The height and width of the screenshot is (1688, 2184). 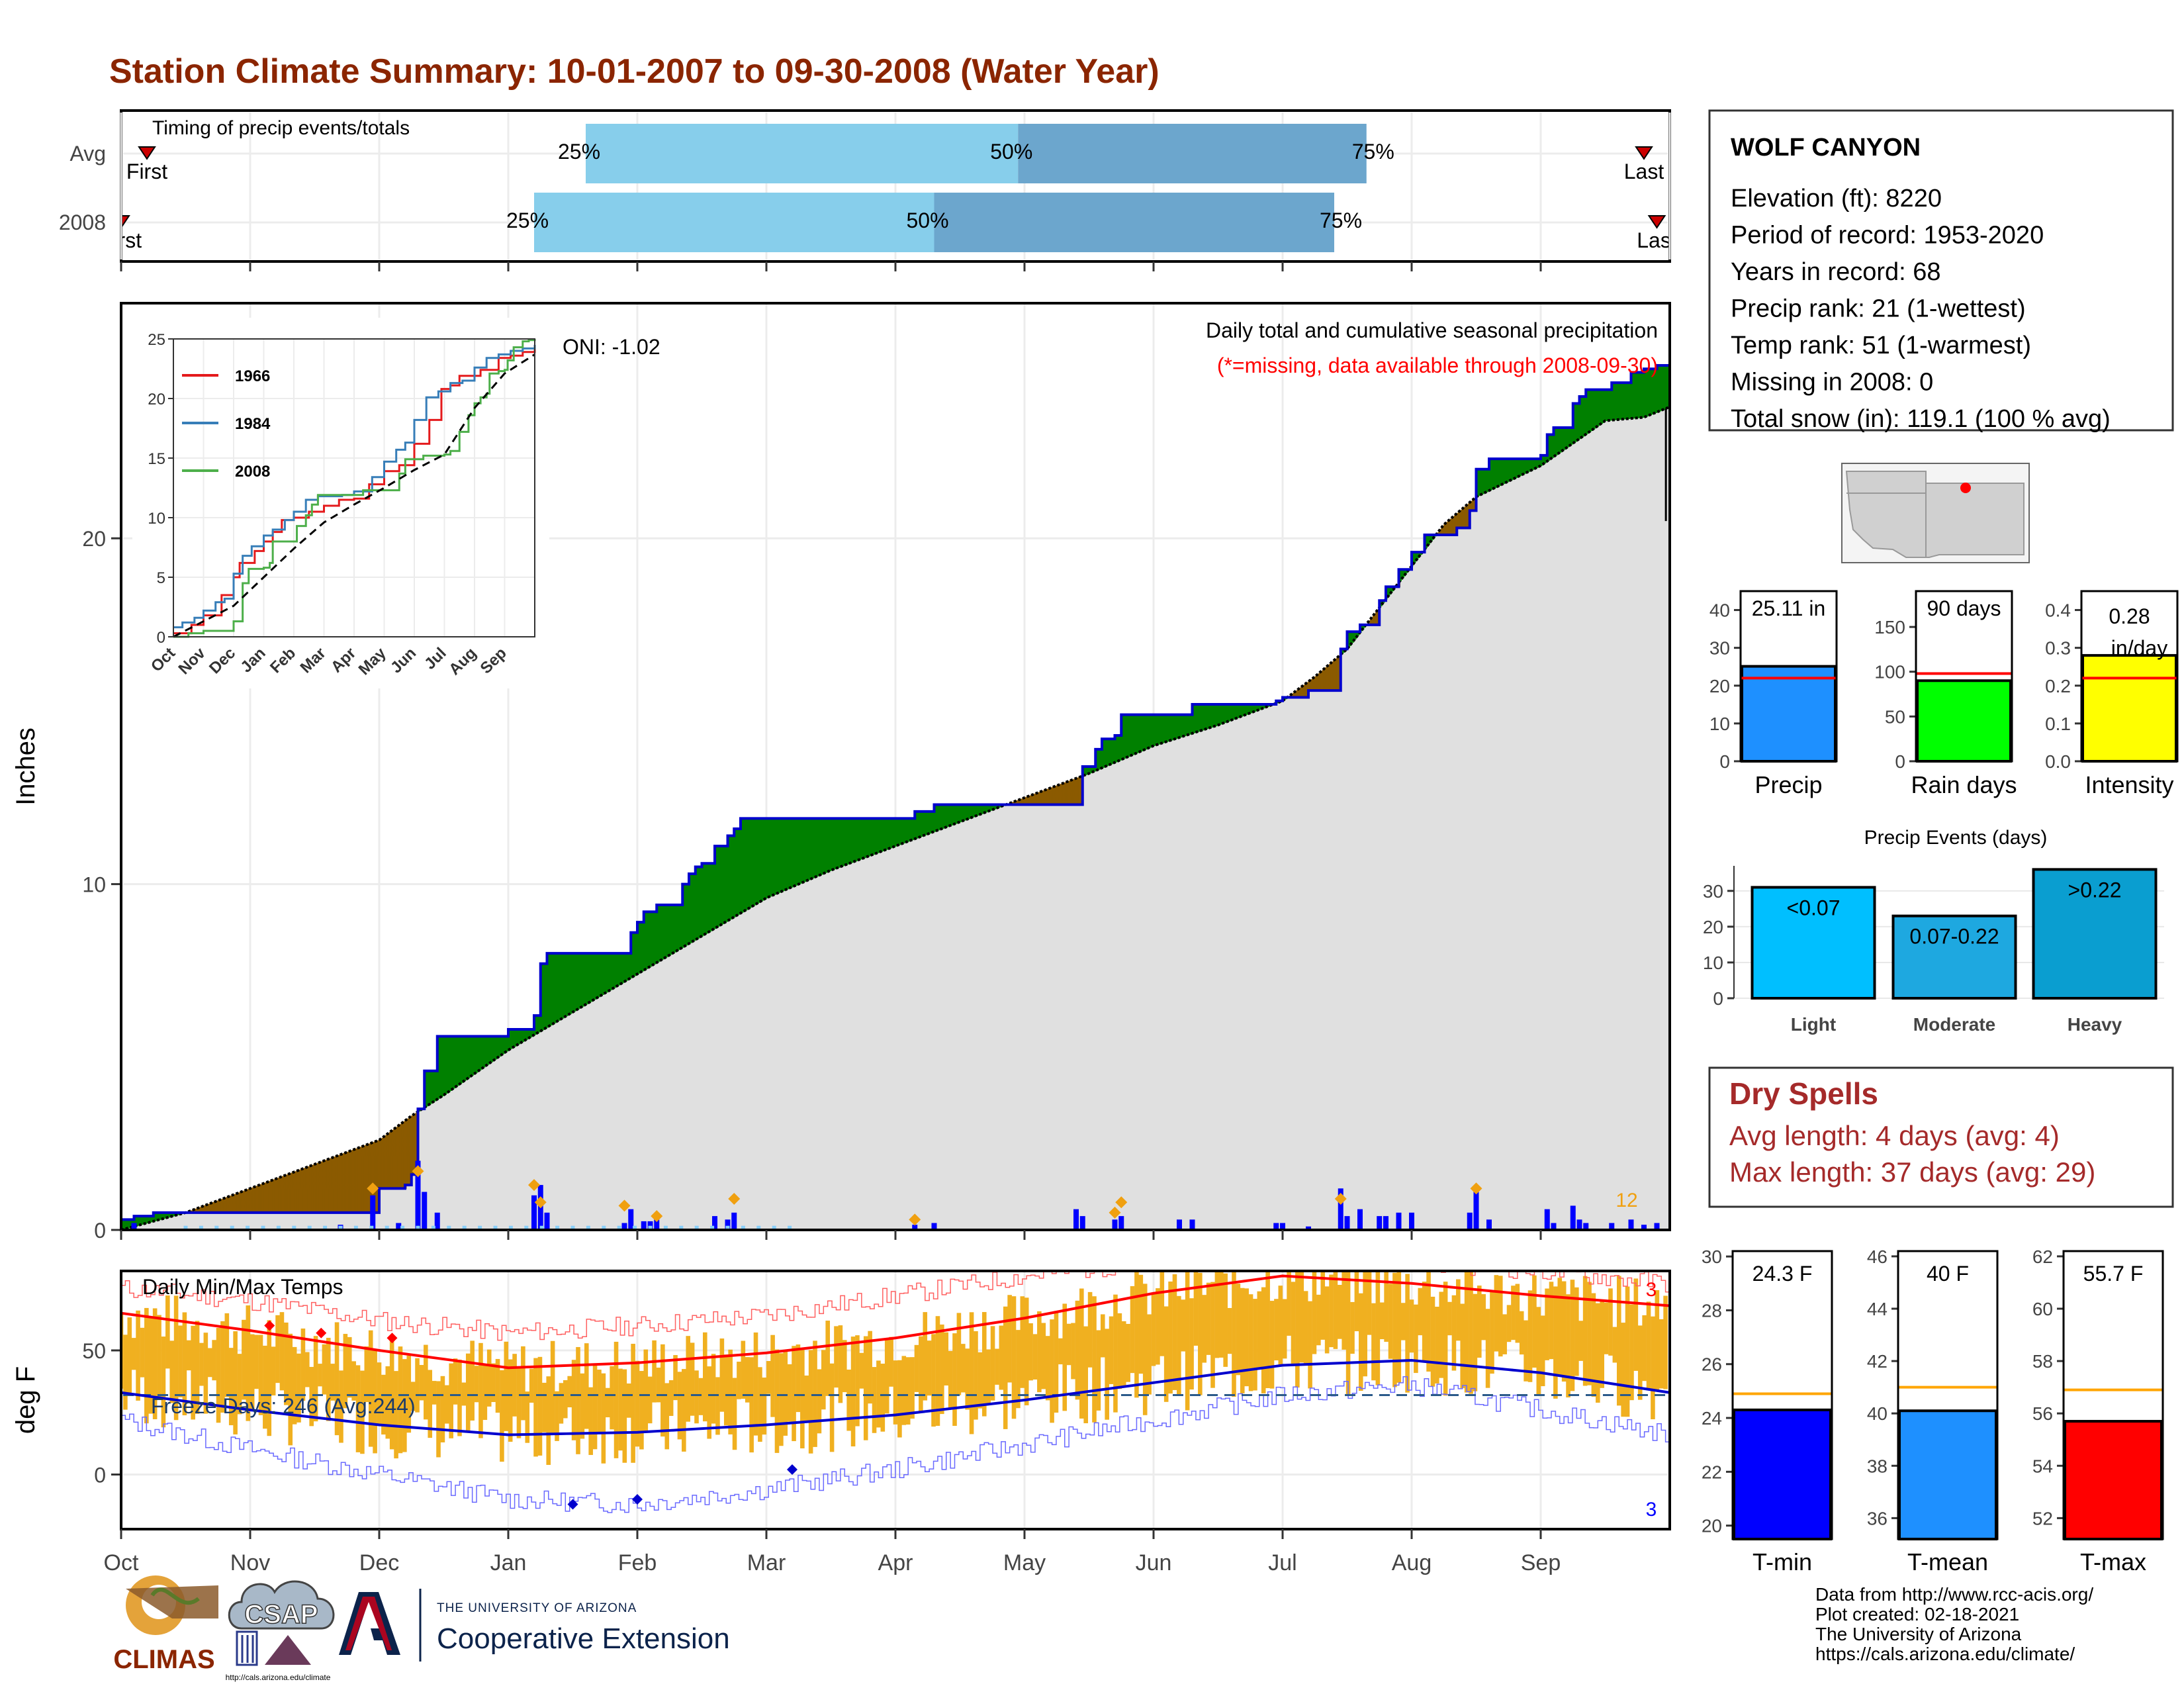 What do you see at coordinates (1895, 716) in the screenshot?
I see `summary-ytick-label: 50` at bounding box center [1895, 716].